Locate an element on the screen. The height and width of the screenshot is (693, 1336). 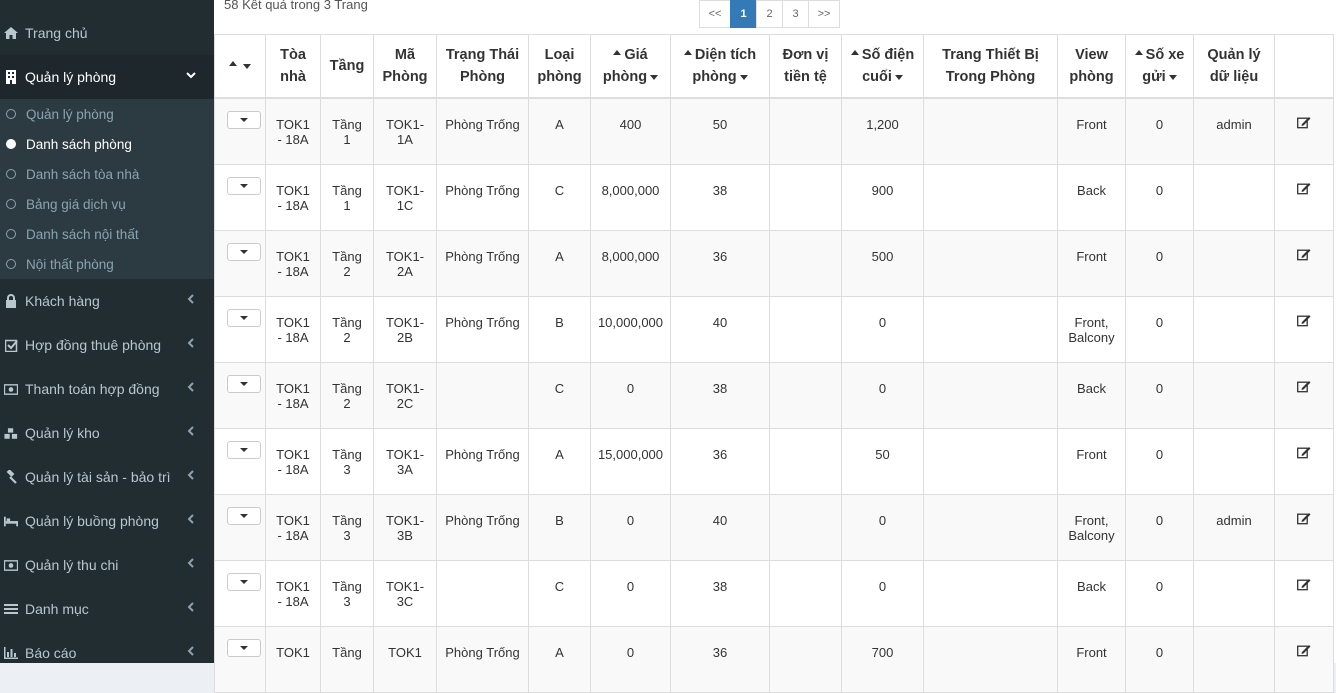
sidebar-item-customers: Khách hàng is located at coordinates (107, 301).